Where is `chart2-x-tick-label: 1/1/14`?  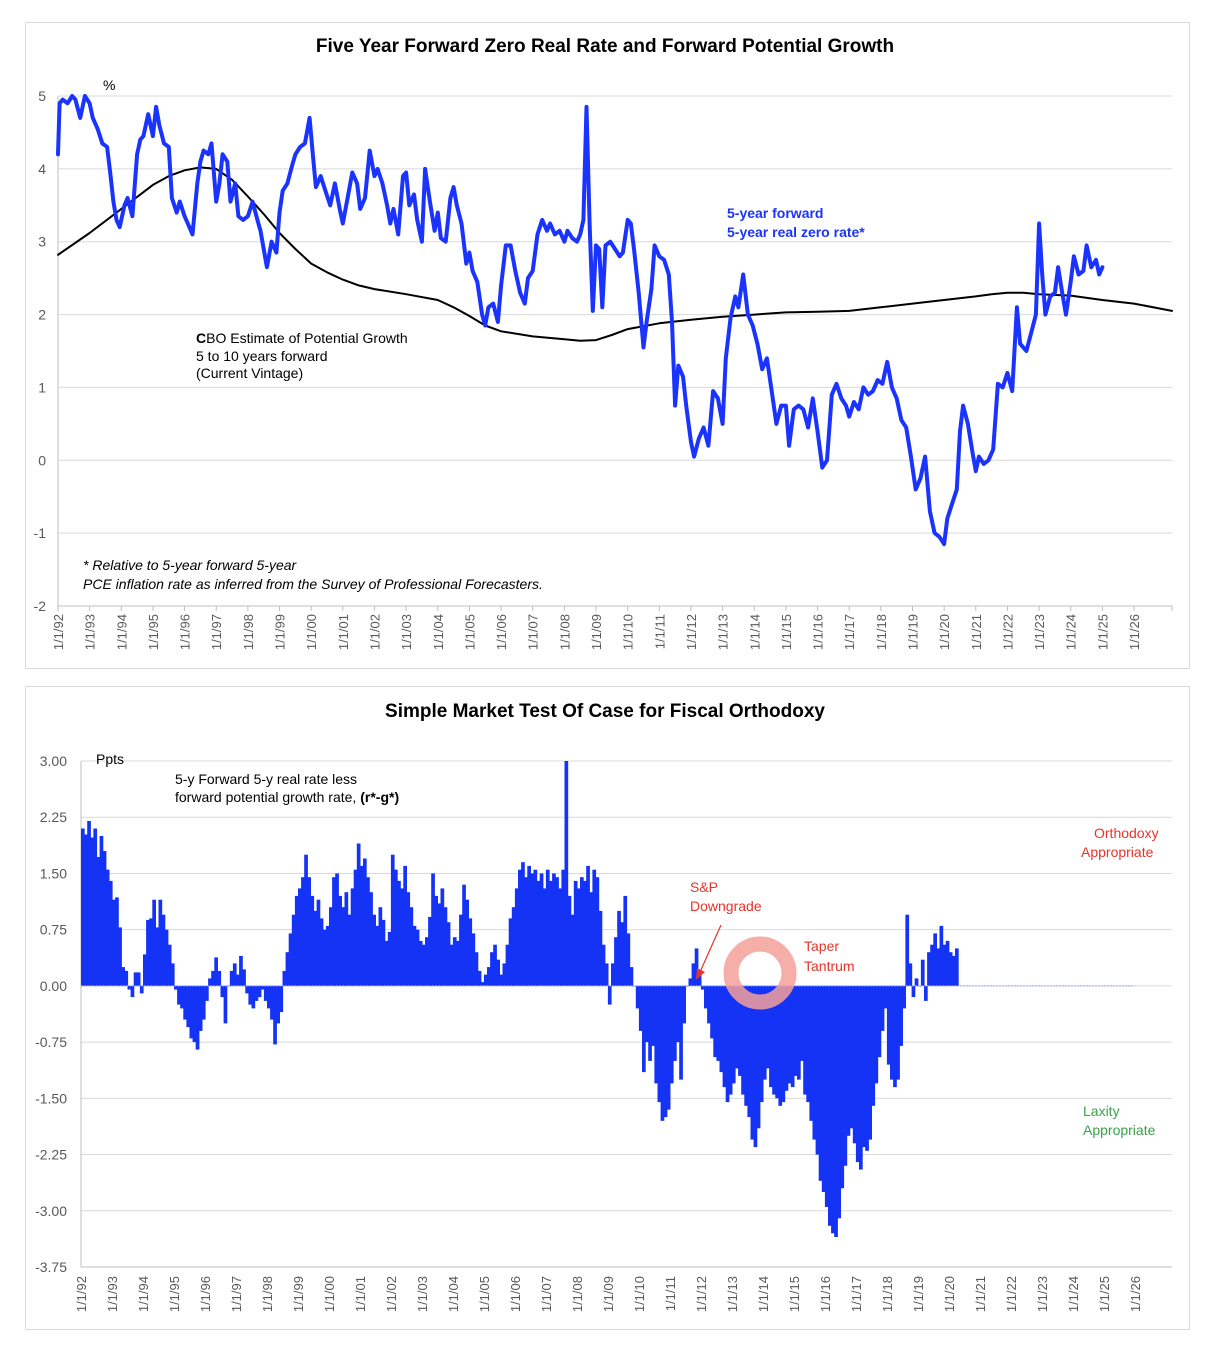 chart2-x-tick-label: 1/1/14 is located at coordinates (763, 1294).